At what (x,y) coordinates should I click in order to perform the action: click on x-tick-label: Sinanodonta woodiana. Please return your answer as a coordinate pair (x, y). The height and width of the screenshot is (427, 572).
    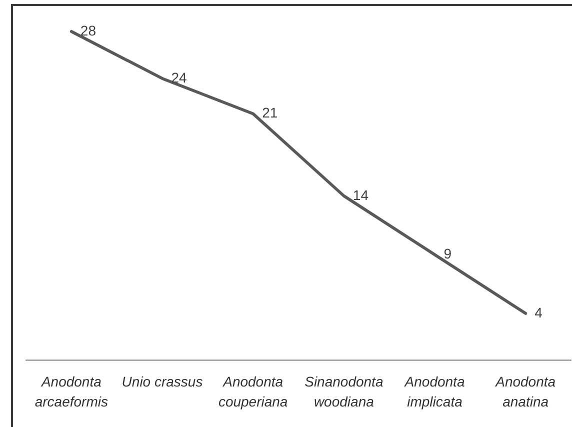
    Looking at the image, I should click on (344, 391).